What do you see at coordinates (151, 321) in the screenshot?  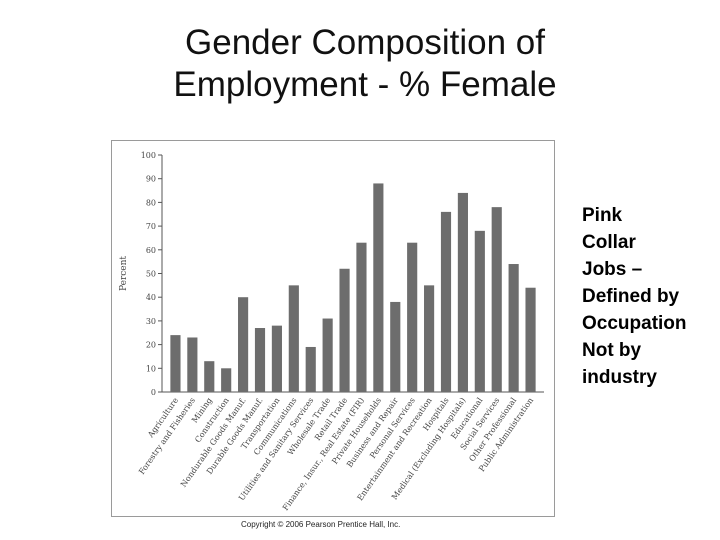 I see `y-tick-label: 30` at bounding box center [151, 321].